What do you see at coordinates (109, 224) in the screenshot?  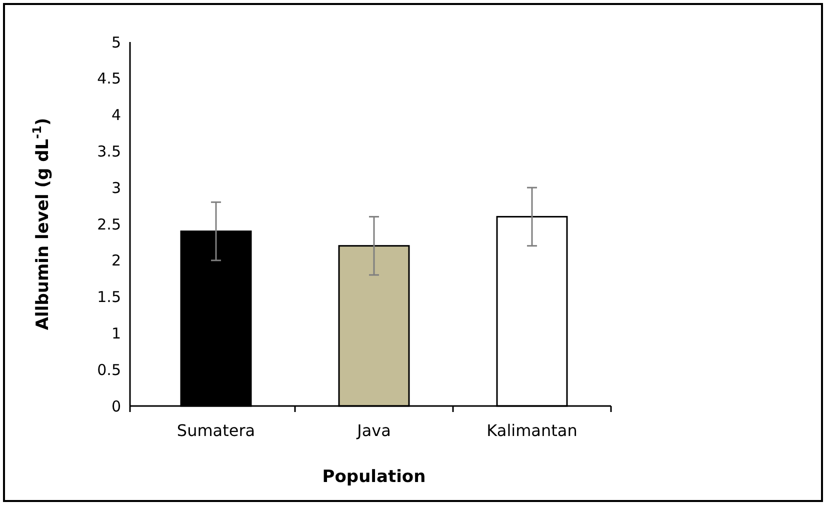 I see `y-tick-label: 2.5` at bounding box center [109, 224].